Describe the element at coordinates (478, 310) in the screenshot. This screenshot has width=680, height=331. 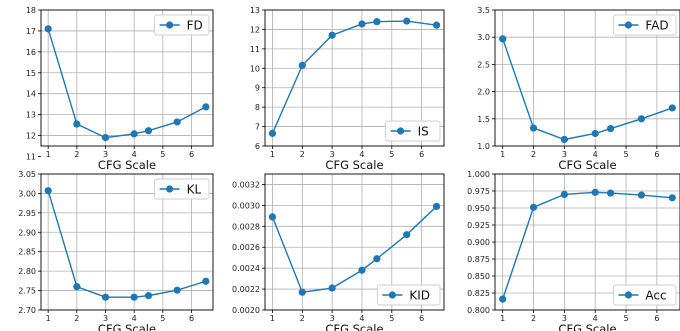
I see `y-tick-label: 0.800` at that location.